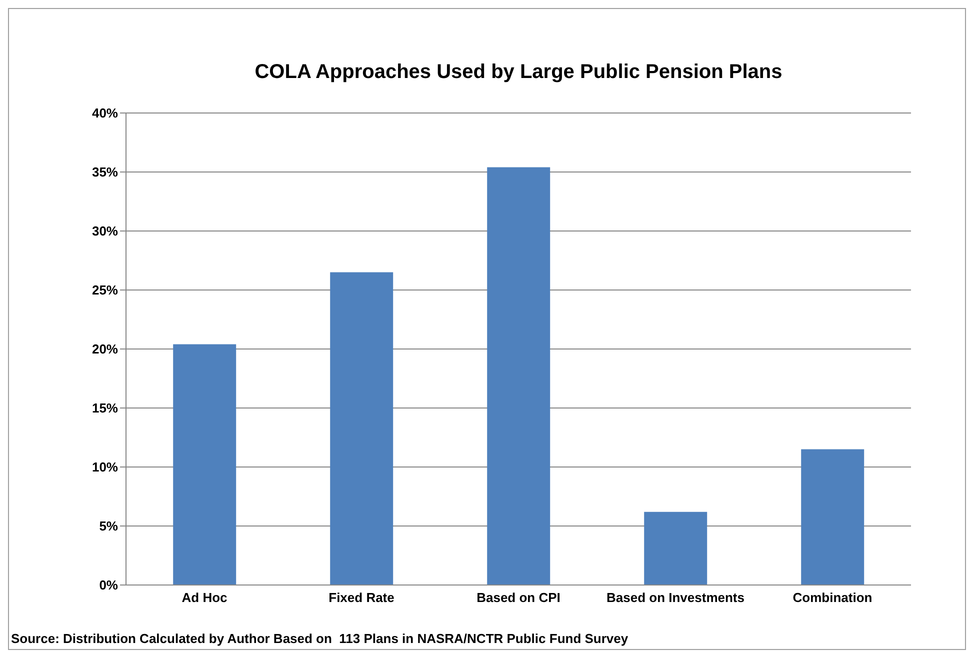 Image resolution: width=971 pixels, height=656 pixels. Describe the element at coordinates (105, 113) in the screenshot. I see `y-tick-label: 40%` at that location.